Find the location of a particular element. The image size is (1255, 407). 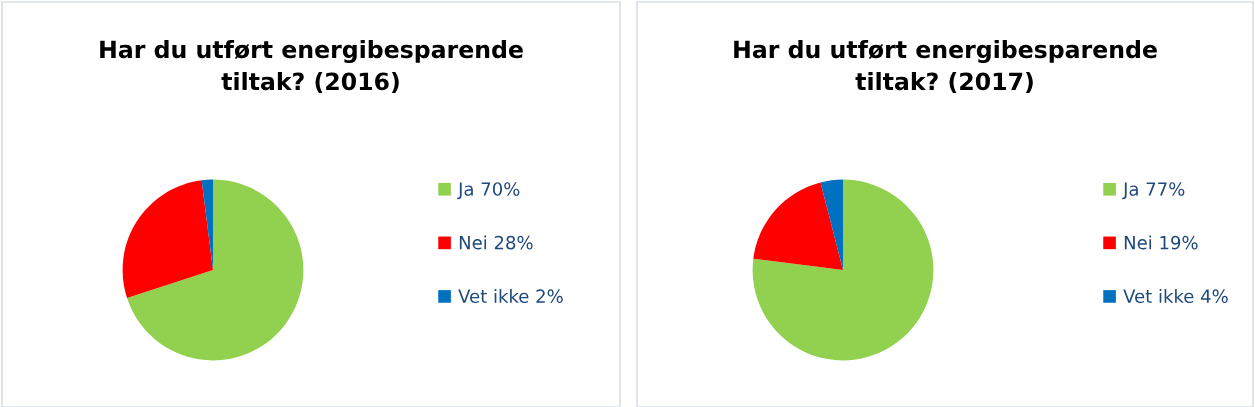

legend-label: Ja 70% is located at coordinates (488, 191).